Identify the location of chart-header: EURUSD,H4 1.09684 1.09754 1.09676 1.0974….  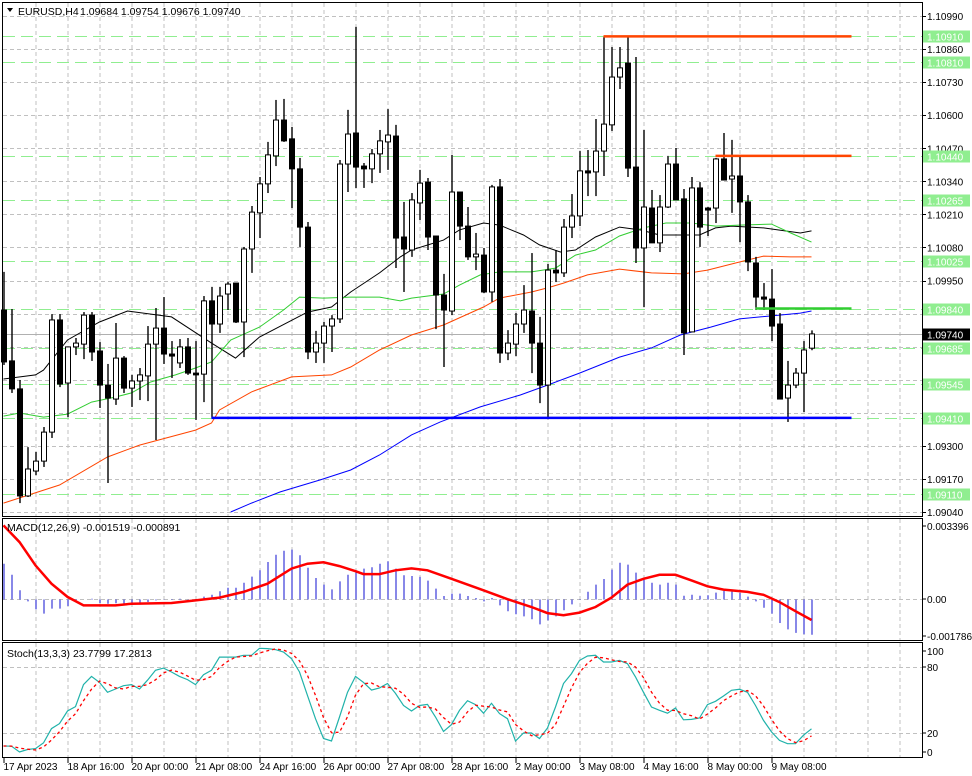
(124, 12).